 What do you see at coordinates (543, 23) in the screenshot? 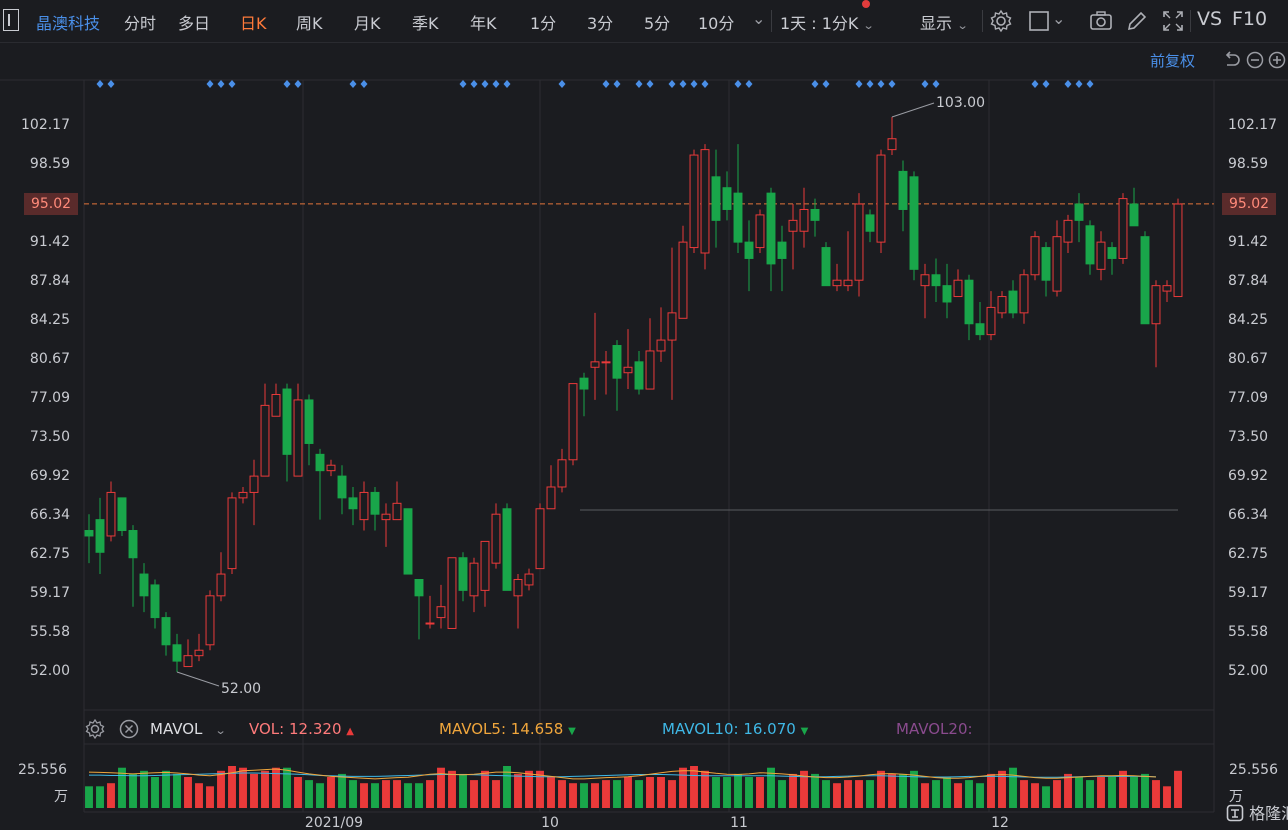
I see `tab-1min: 1分` at bounding box center [543, 23].